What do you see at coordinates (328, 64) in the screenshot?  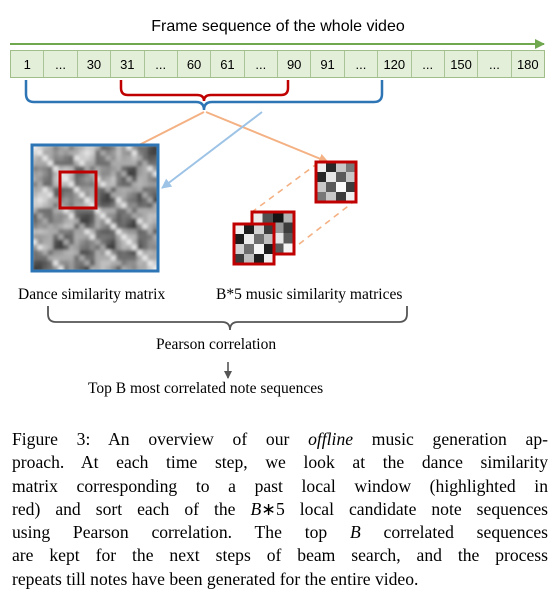 I see `frame-cell: 91` at bounding box center [328, 64].